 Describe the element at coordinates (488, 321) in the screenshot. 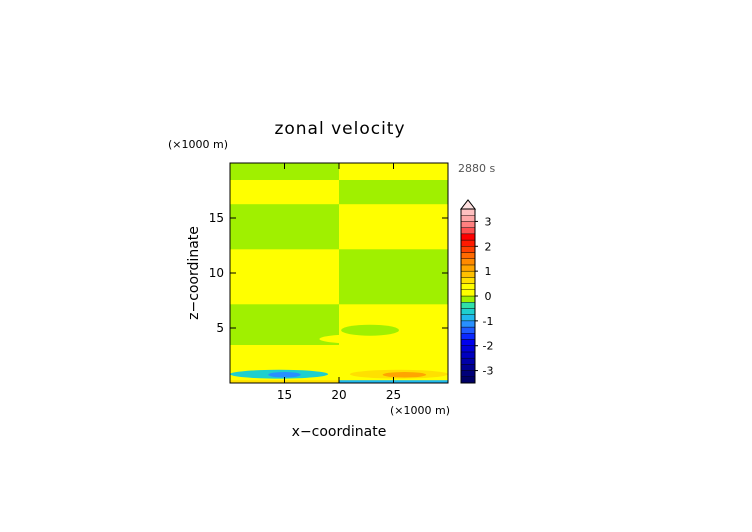

I see `colorbar-tick-label: -1` at that location.